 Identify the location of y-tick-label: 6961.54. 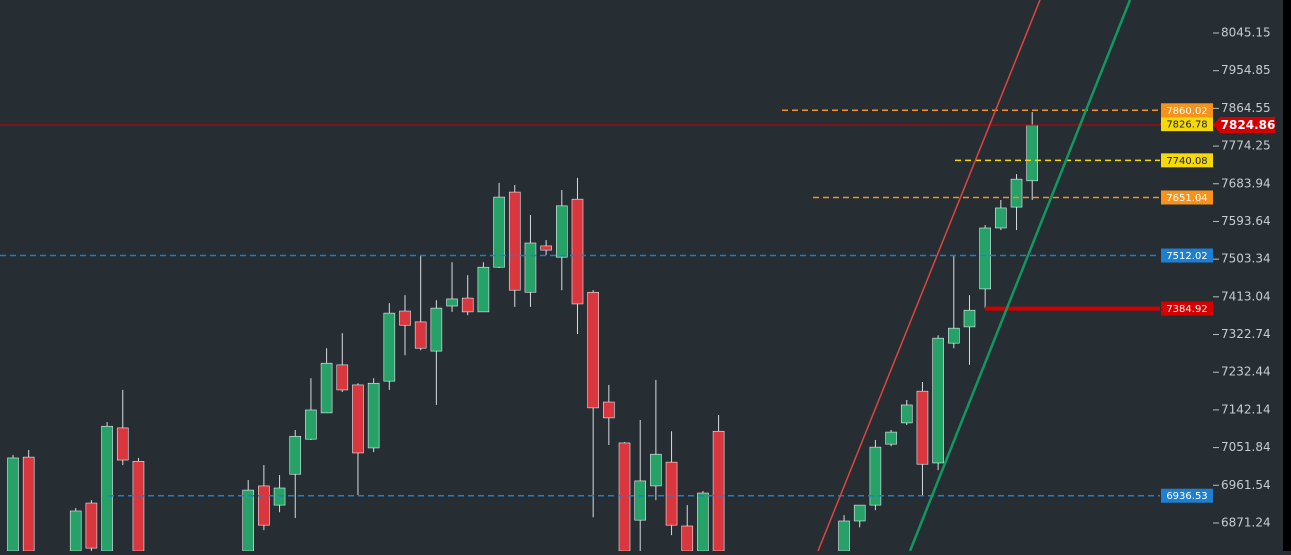
(1246, 485).